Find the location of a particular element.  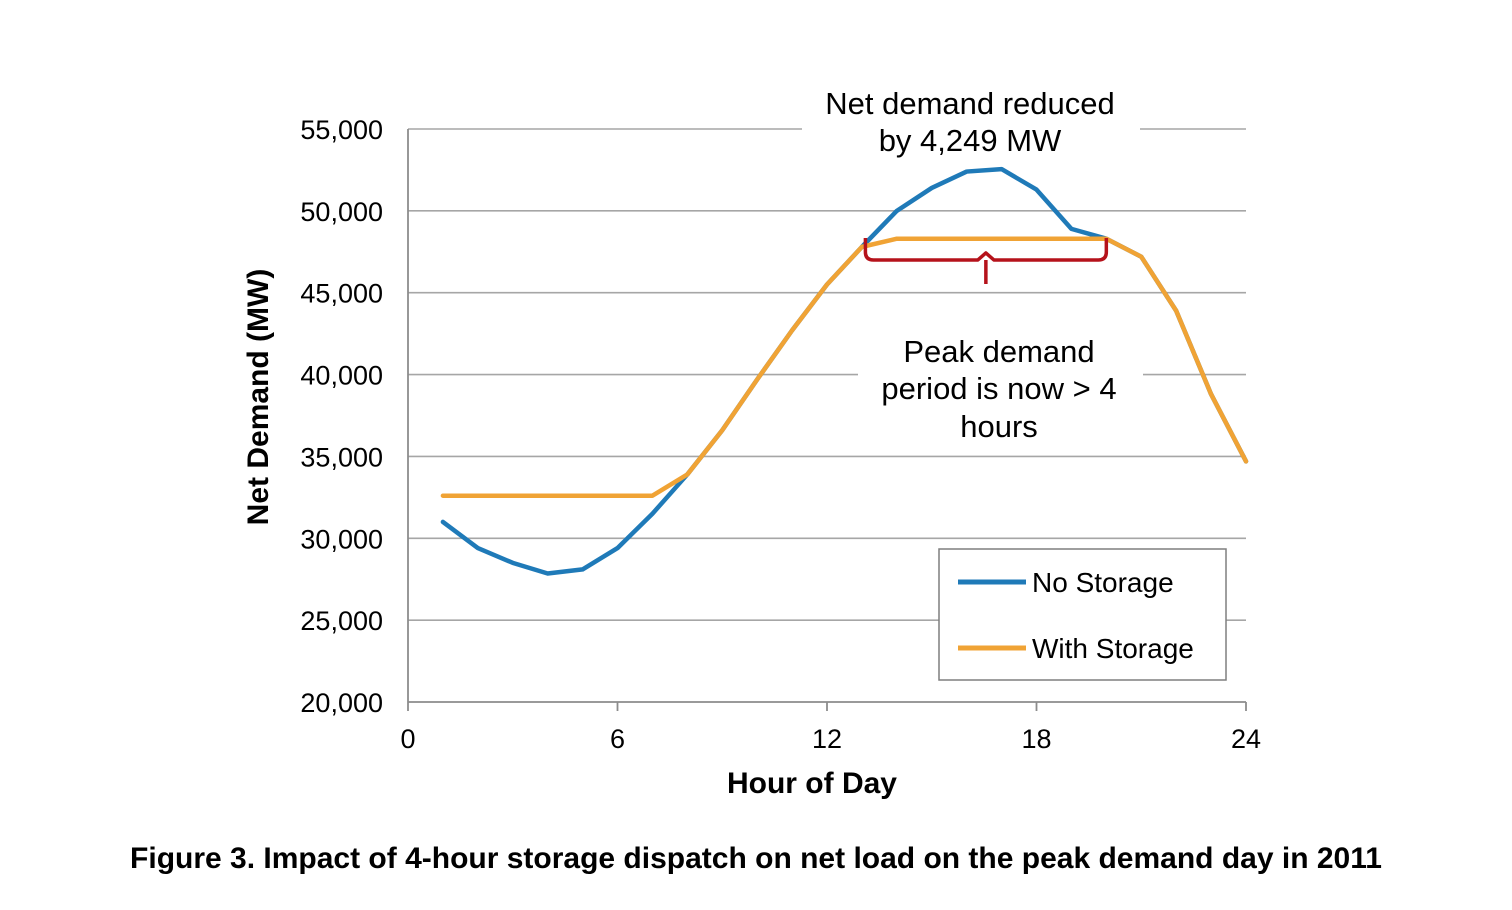

x-tick-label: 18 is located at coordinates (1036, 739).